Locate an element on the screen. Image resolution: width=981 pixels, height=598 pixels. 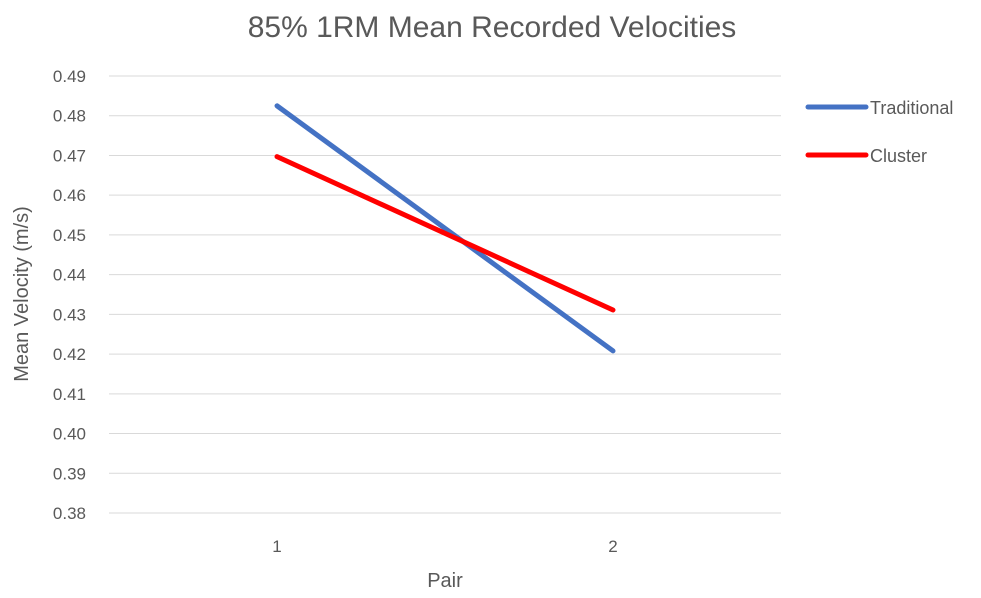
y-tick-label: 0.49 is located at coordinates (69, 76).